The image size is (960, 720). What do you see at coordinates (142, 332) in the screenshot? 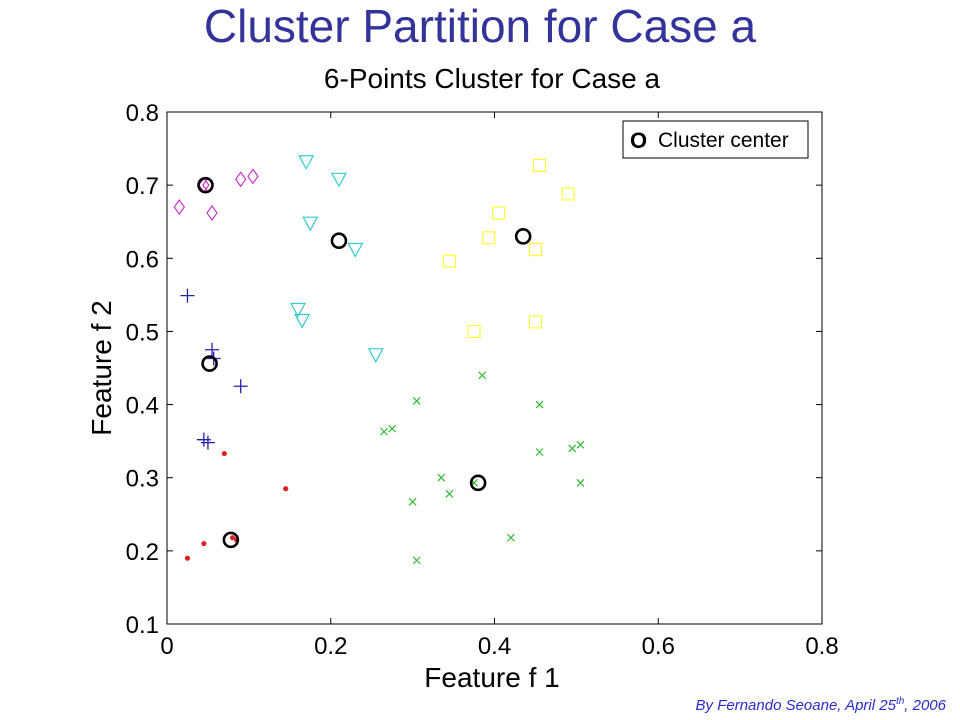
I see `y-tick-label: 0.5` at bounding box center [142, 332].